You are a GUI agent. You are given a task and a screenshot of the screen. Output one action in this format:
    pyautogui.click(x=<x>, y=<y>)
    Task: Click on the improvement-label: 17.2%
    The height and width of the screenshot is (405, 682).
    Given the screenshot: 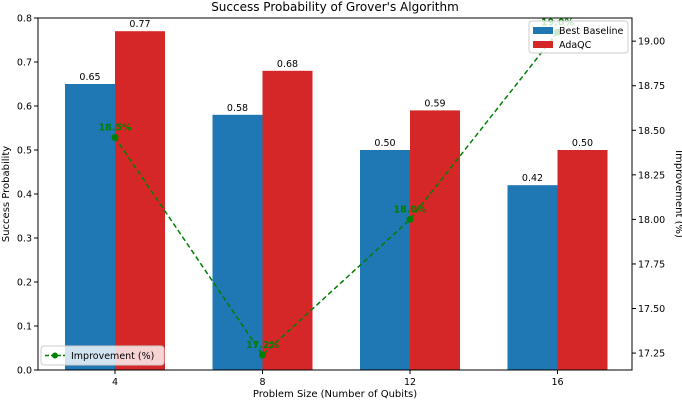 What is the action you would take?
    pyautogui.click(x=262, y=345)
    